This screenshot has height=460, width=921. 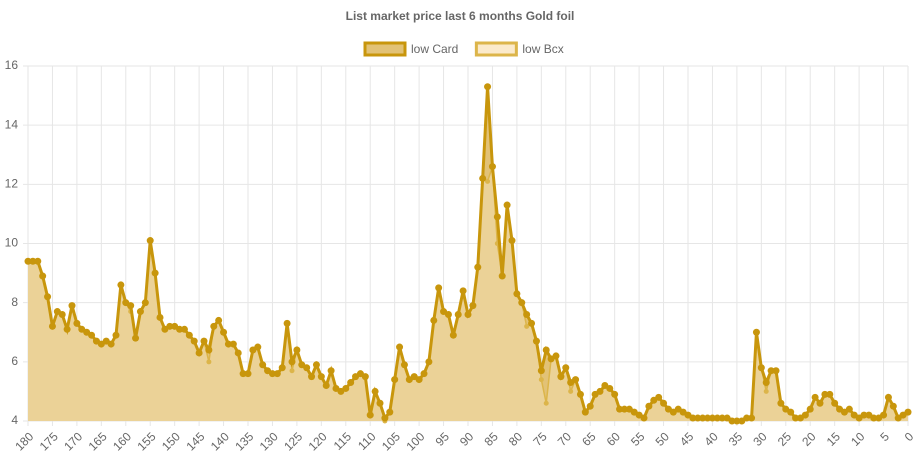 I want to click on x-tick-label: 85, so click(x=491, y=439).